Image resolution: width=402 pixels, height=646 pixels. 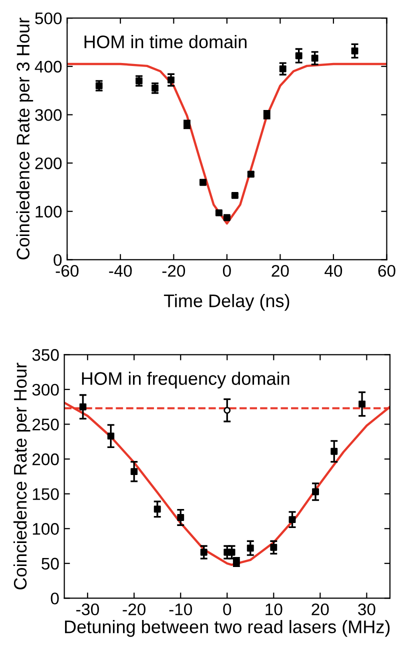 What do you see at coordinates (186, 380) in the screenshot?
I see `annotation: HOM in frequency domain` at bounding box center [186, 380].